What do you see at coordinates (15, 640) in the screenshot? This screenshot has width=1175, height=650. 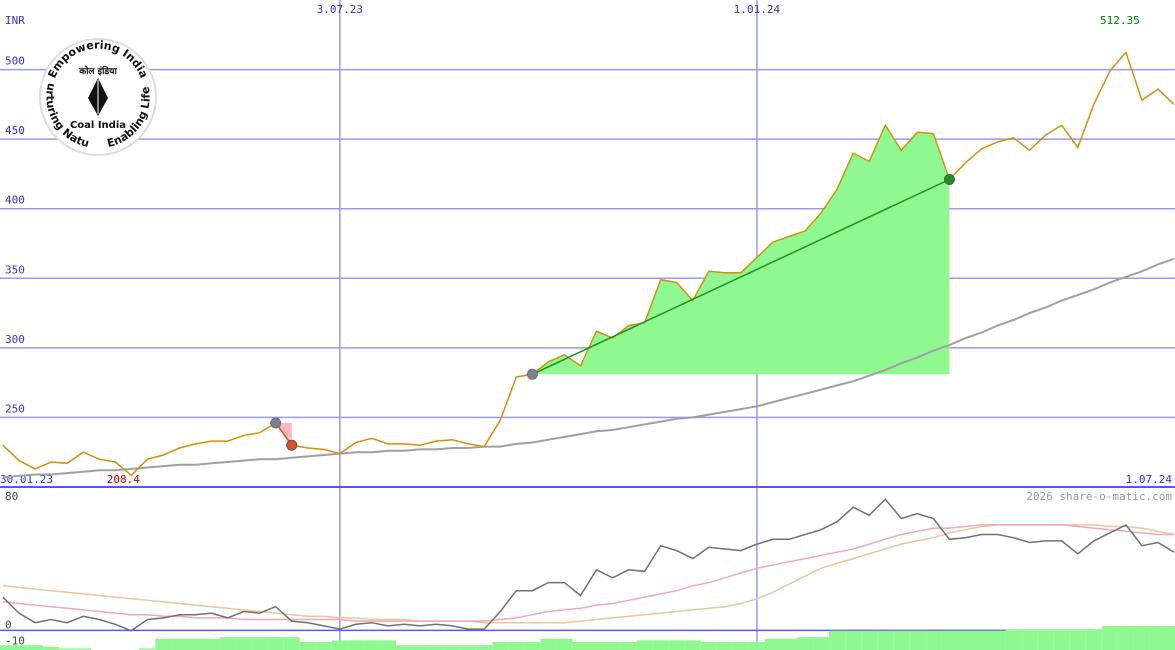 I see `y-tick-label: -10` at bounding box center [15, 640].